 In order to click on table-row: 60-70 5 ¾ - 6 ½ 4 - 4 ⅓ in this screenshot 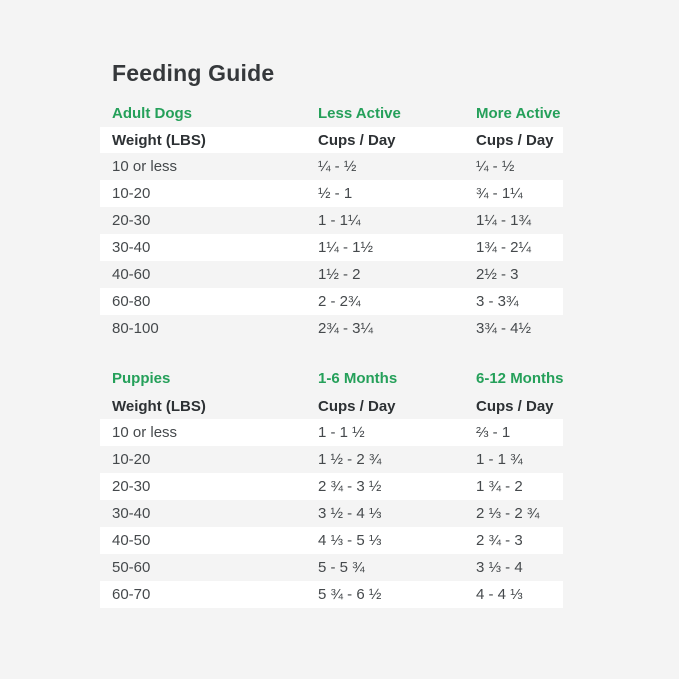, I will do `click(331, 594)`.